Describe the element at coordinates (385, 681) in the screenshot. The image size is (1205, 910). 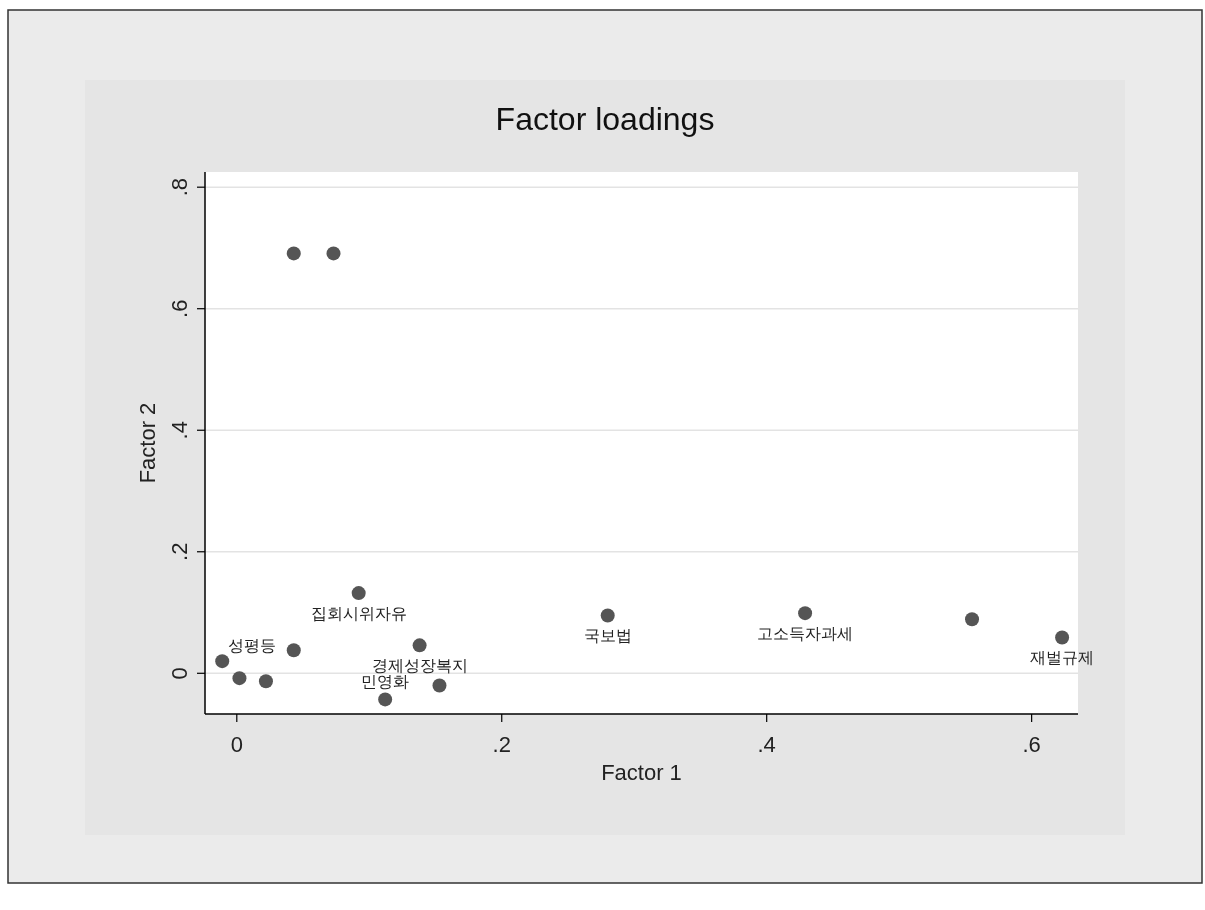
I see `annotation: 민영화` at that location.